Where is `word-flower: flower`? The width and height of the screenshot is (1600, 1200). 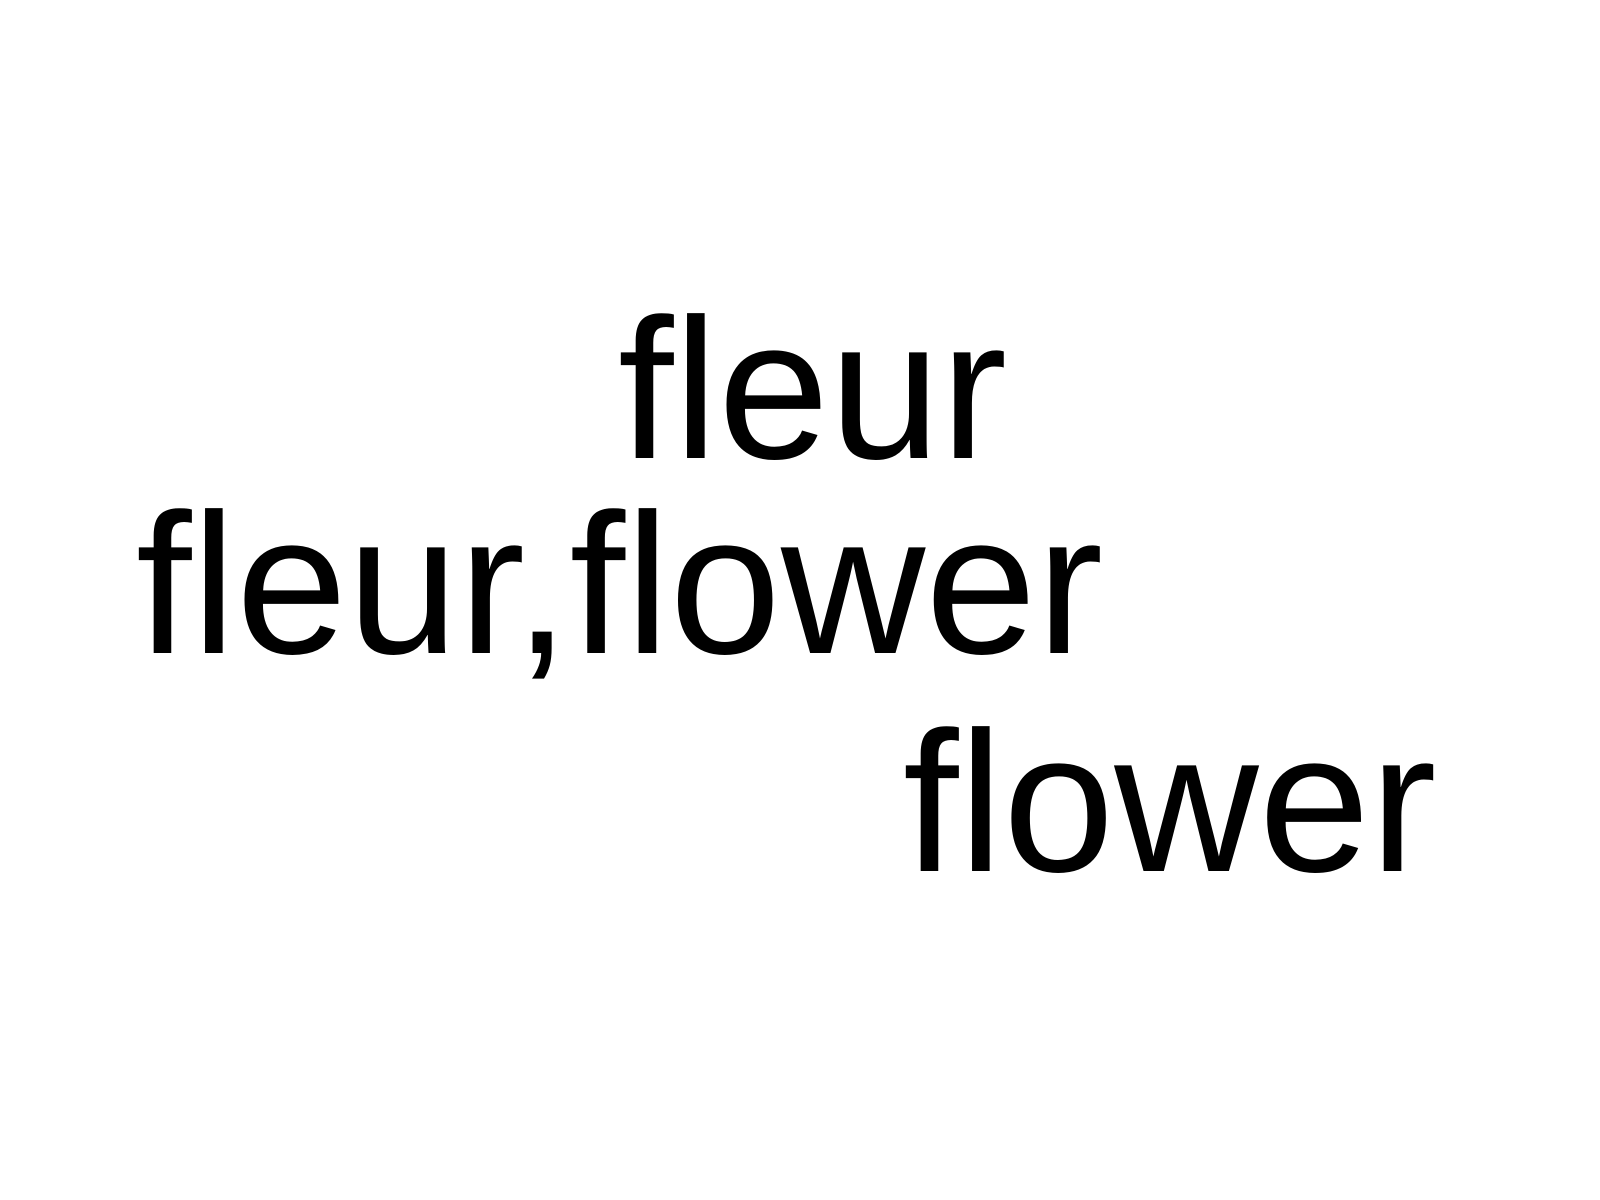 word-flower: flower is located at coordinates (1170, 802).